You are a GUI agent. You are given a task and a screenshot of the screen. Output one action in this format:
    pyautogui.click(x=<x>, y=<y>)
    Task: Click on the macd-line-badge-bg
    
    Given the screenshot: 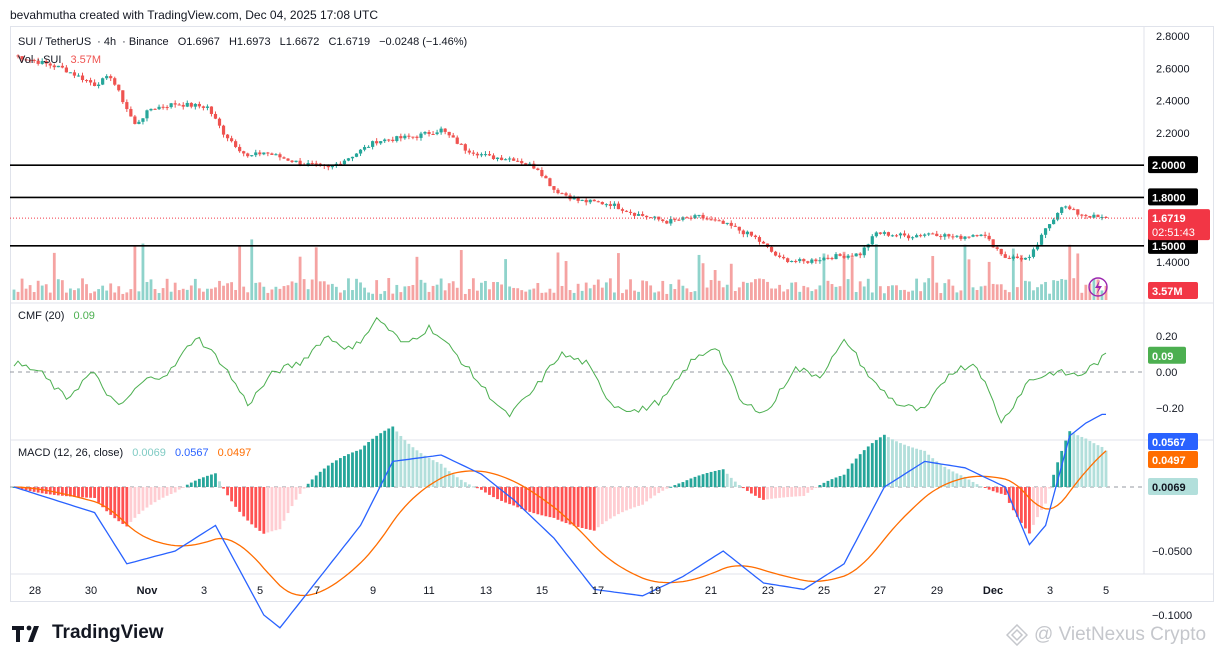 What is the action you would take?
    pyautogui.click(x=1173, y=441)
    